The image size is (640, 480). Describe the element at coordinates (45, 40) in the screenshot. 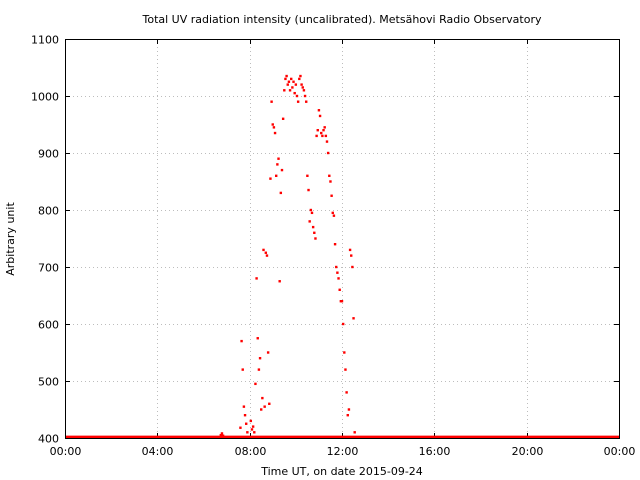

I see `y-tick-label: 1100` at that location.